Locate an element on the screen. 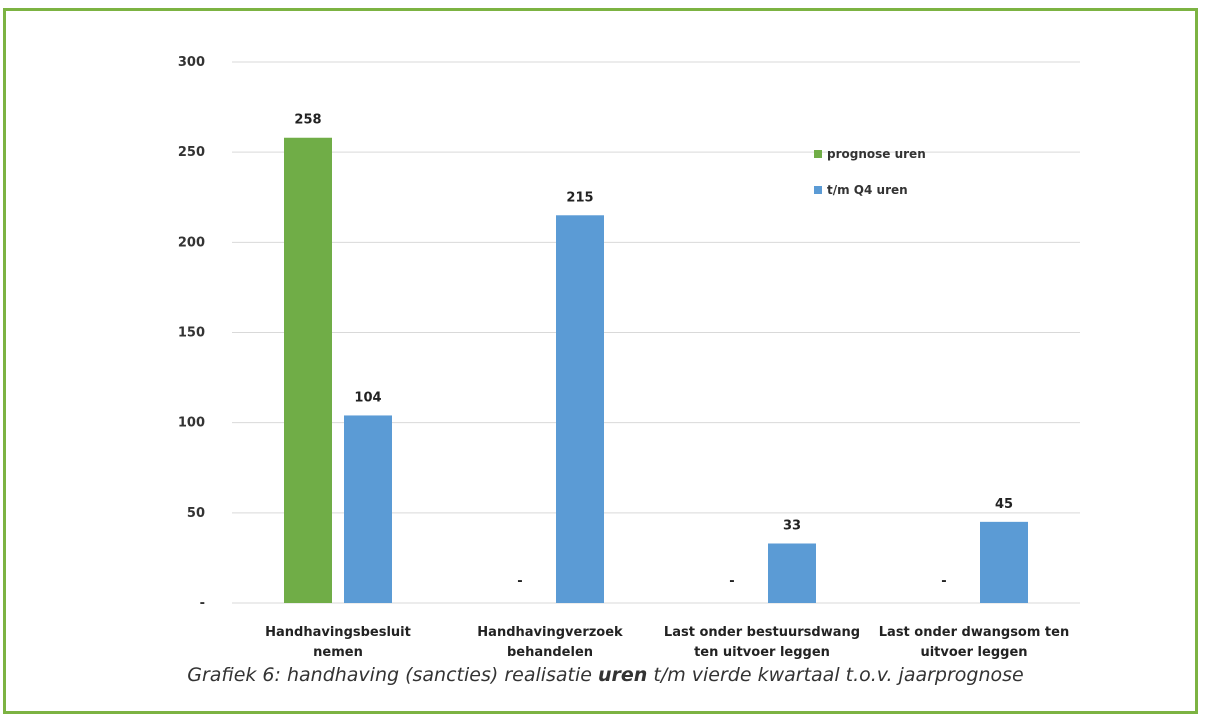  x-tick-label: nemen is located at coordinates (338, 652).